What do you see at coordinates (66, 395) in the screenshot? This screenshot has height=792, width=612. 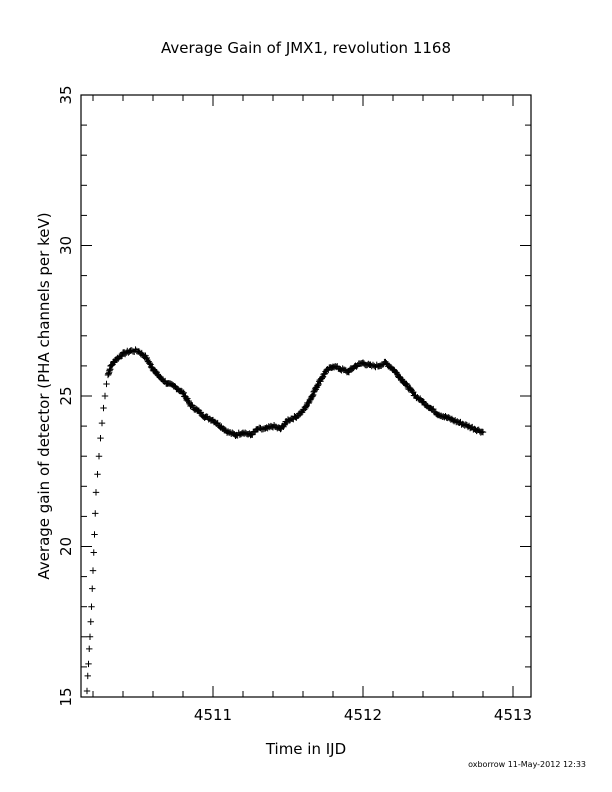 I see `y-tick-label: 25` at bounding box center [66, 395].